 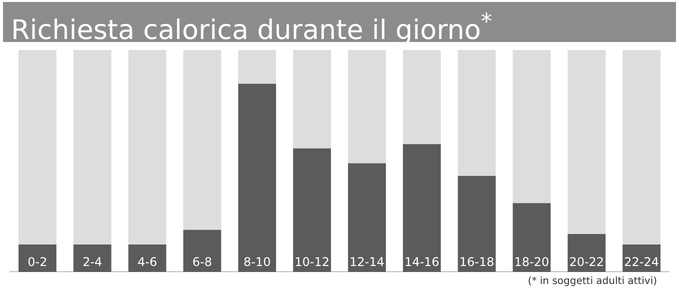 I want to click on x-tick-label: 22-24, so click(x=641, y=262).